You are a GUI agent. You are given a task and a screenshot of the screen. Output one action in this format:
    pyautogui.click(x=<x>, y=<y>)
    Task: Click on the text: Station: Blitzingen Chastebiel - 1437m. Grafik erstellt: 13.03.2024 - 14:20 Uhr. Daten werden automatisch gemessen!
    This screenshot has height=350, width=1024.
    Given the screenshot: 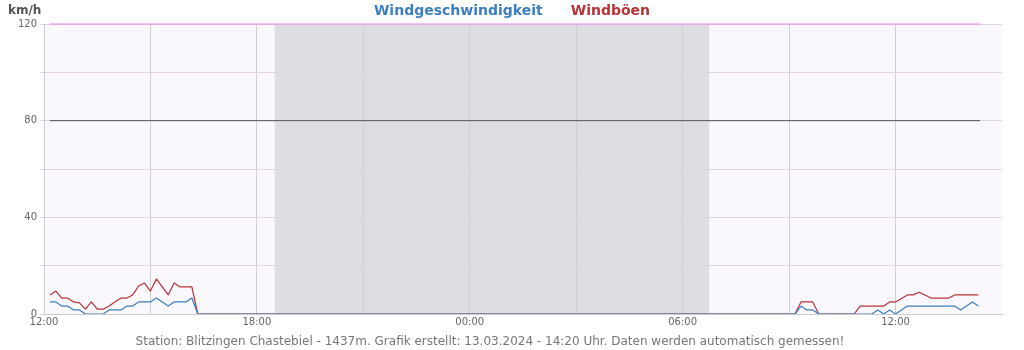 What is the action you would take?
    pyautogui.click(x=490, y=341)
    